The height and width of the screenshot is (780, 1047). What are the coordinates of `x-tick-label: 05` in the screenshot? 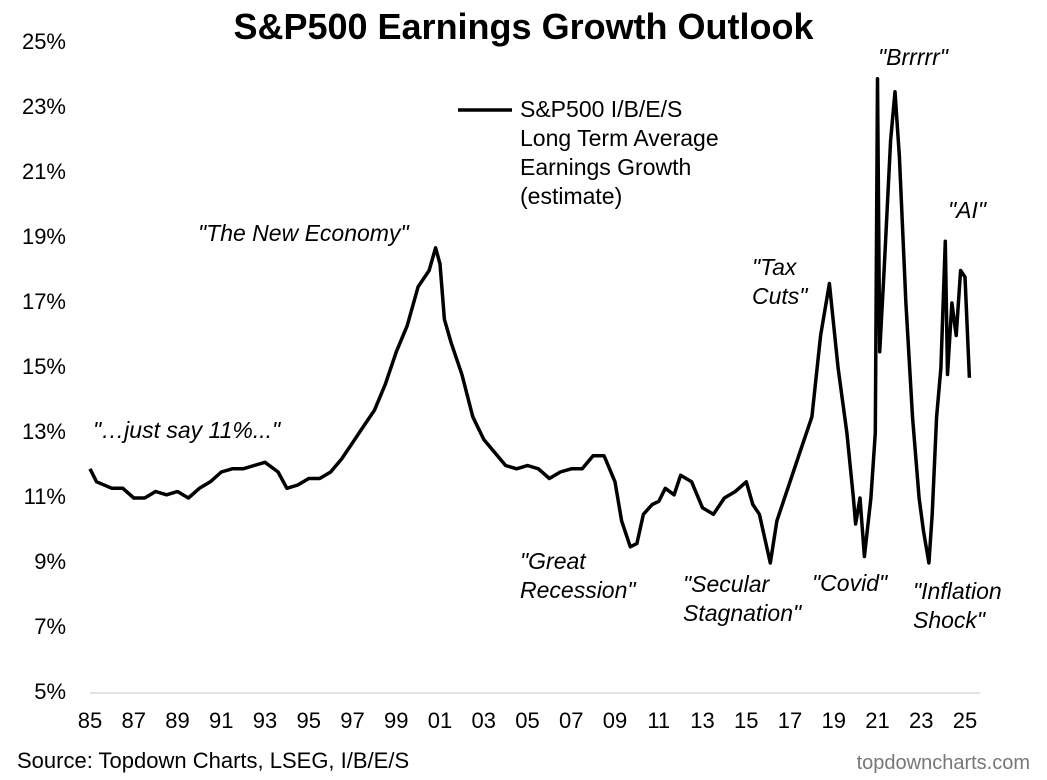 It's located at (527, 720).